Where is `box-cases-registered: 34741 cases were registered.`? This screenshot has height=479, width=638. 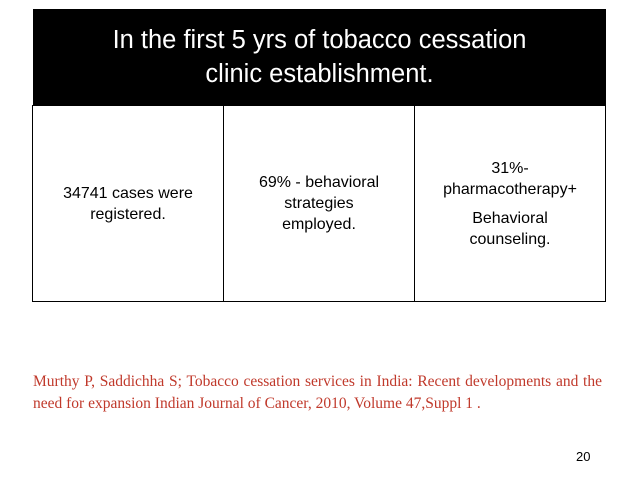
box-cases-registered: 34741 cases were registered. is located at coordinates (128, 203).